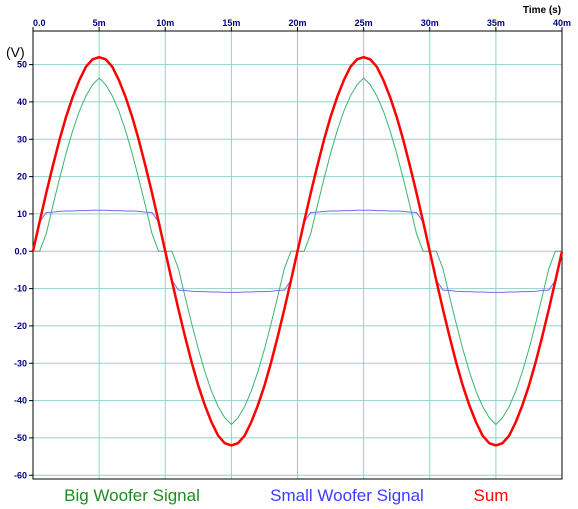 This screenshot has height=509, width=578. I want to click on y-tick-label: 40, so click(22, 102).